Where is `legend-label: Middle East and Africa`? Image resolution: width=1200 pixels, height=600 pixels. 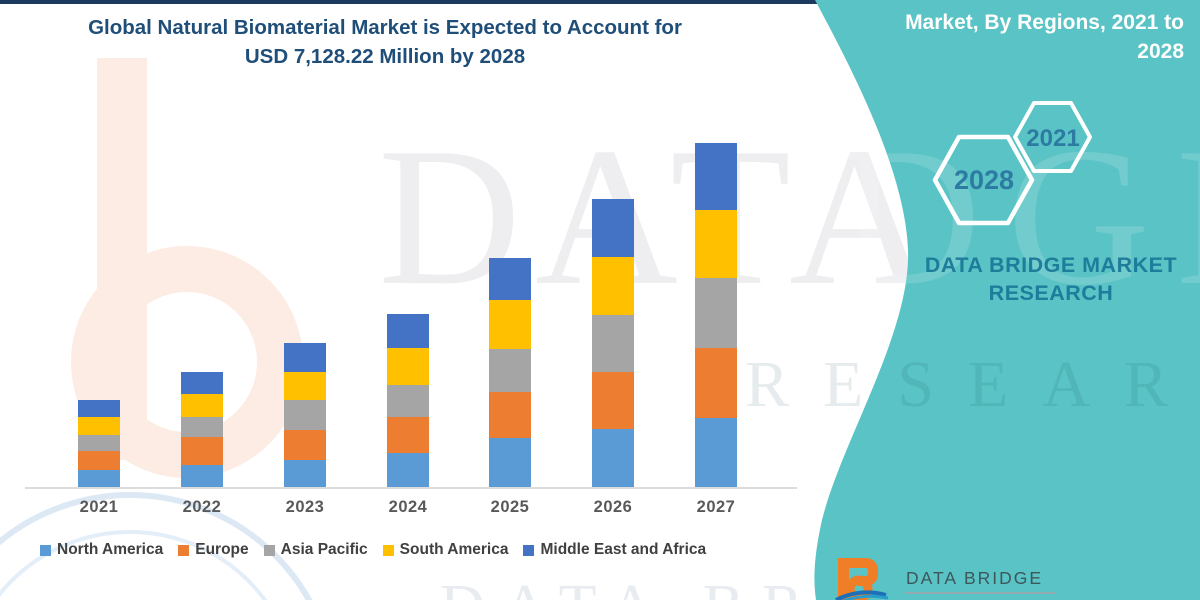 legend-label: Middle East and Africa is located at coordinates (623, 549).